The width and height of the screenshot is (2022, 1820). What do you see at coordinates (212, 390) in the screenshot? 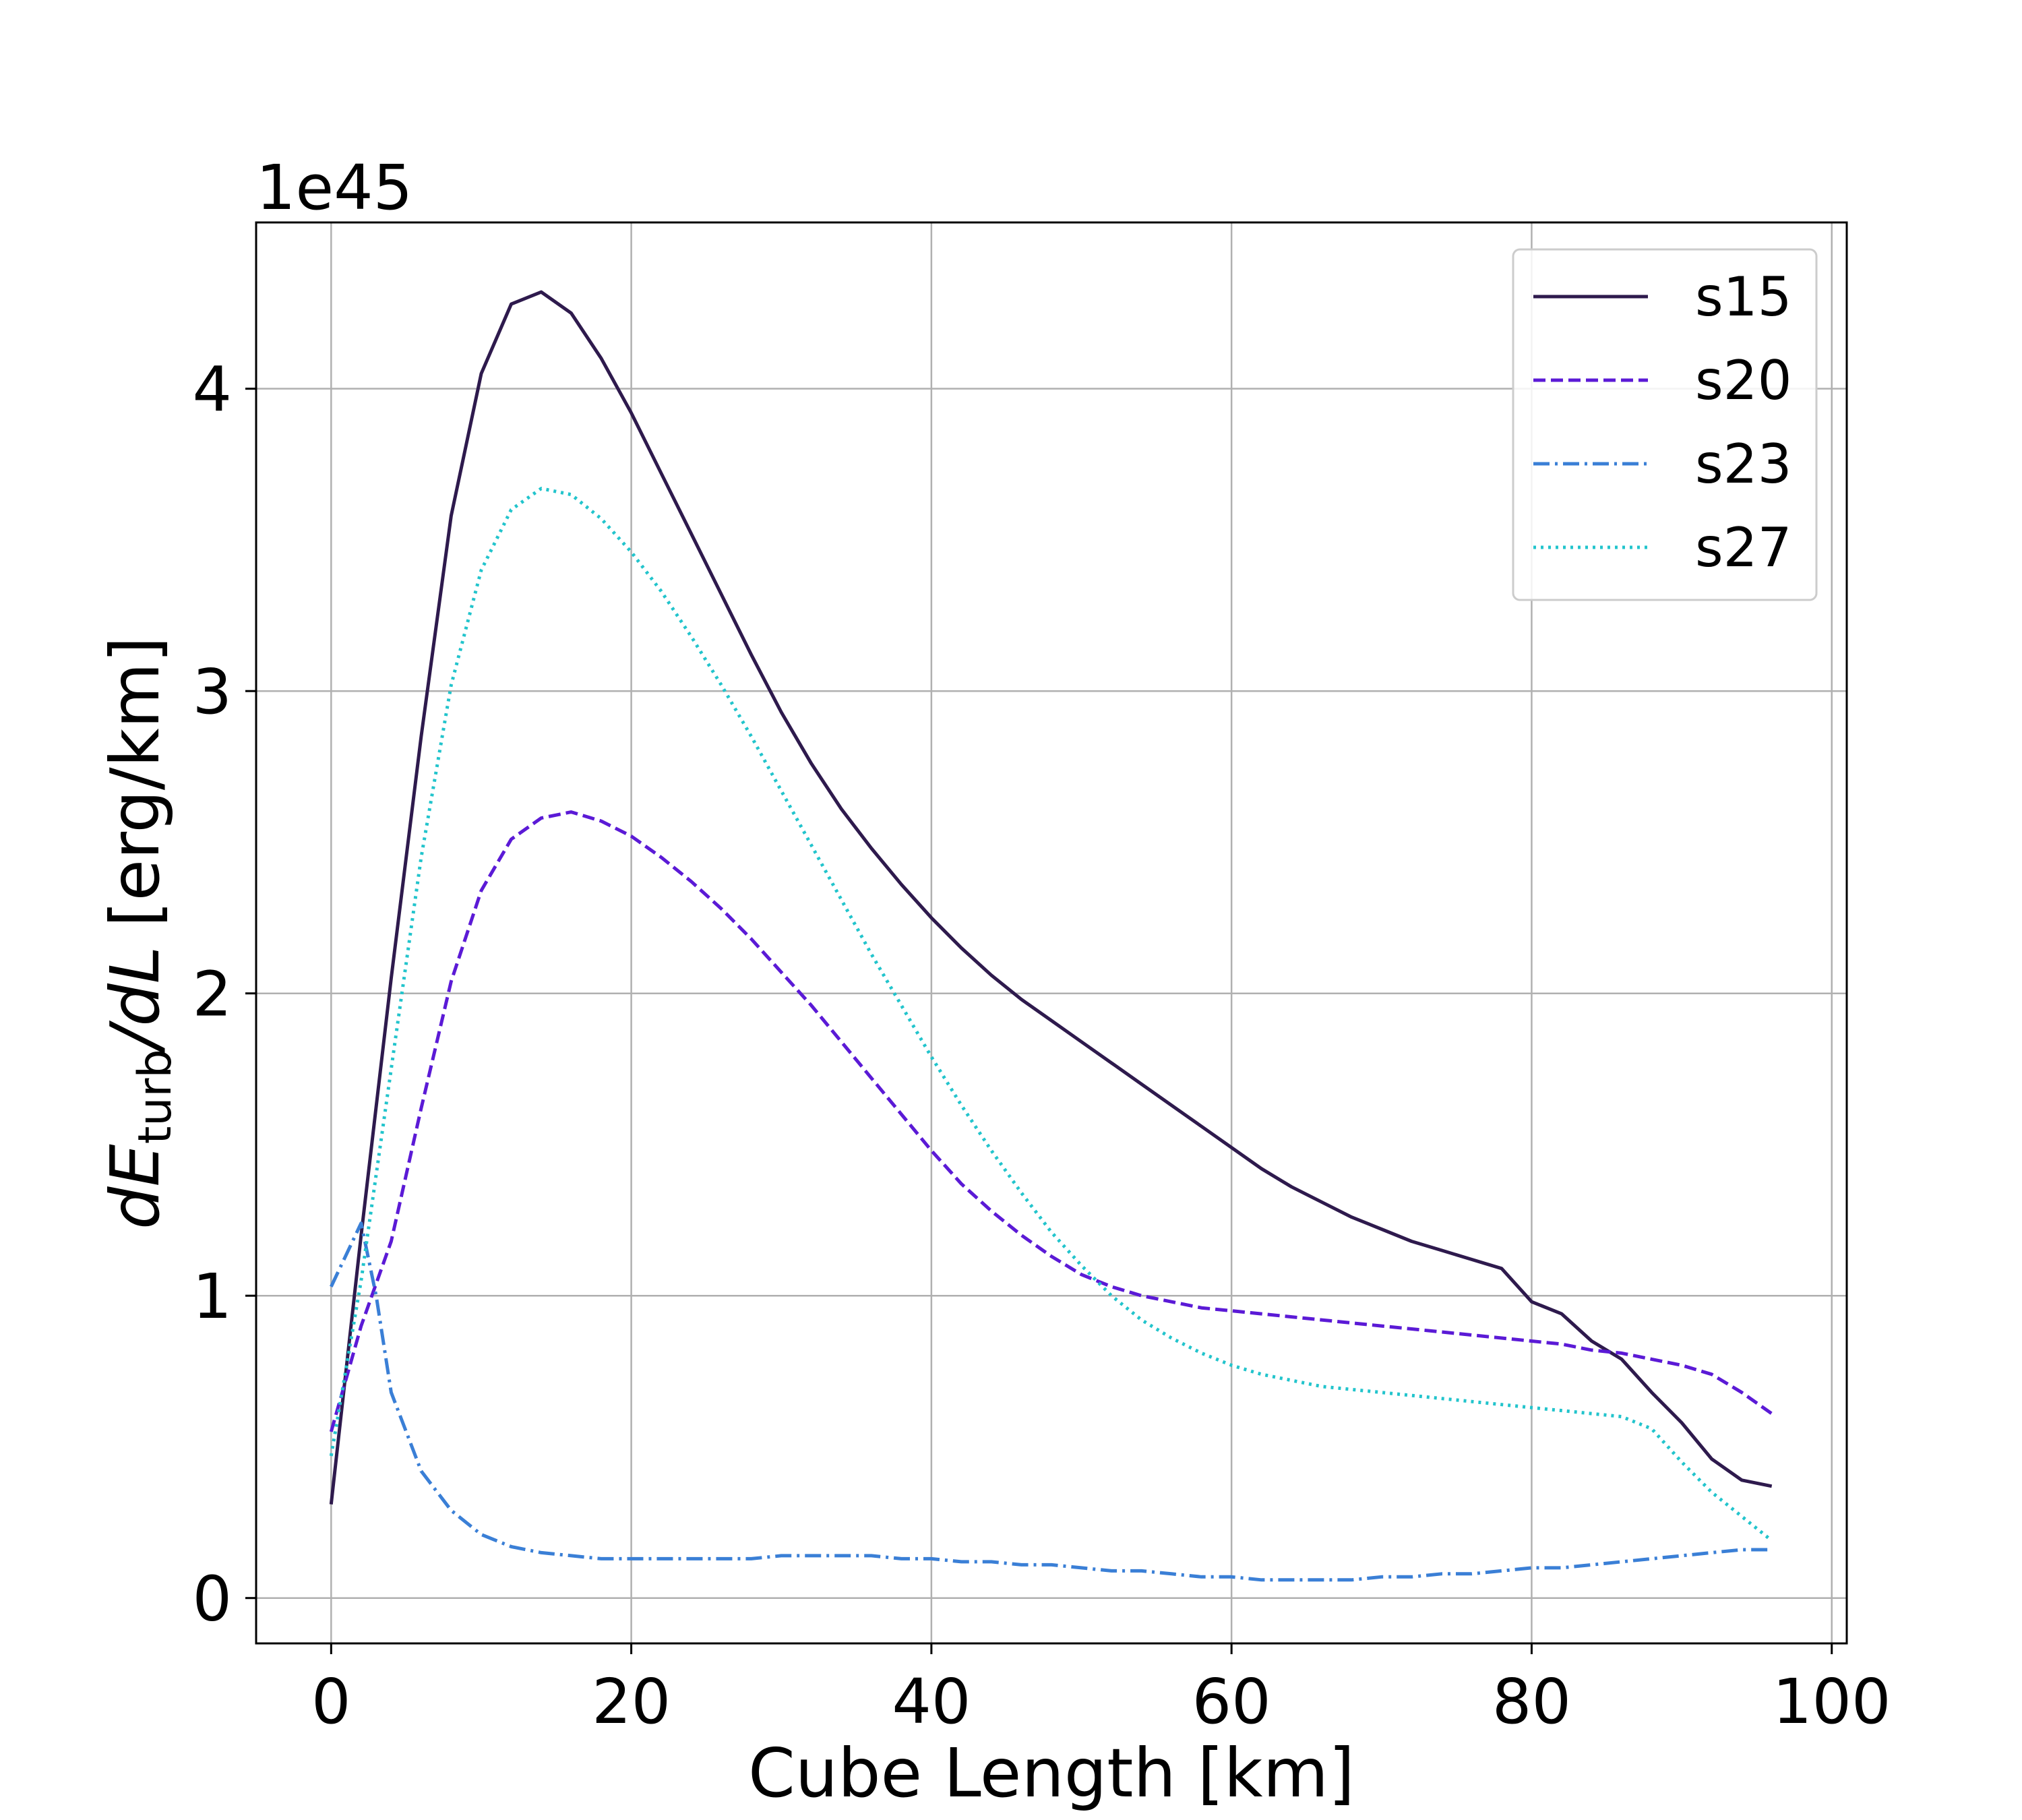
I see `y-tick-label: 4` at bounding box center [212, 390].